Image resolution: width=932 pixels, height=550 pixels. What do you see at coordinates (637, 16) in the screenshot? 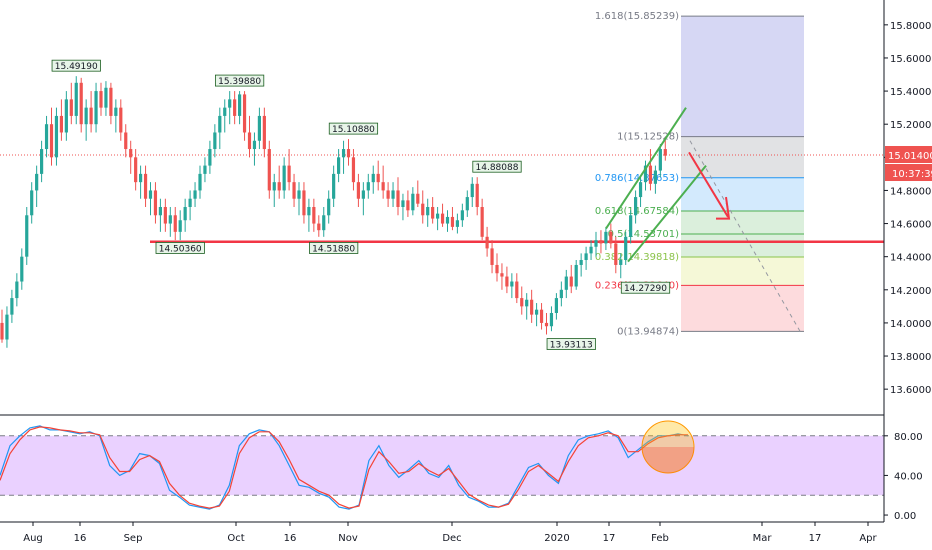
I see `fib-level-label: 1.618(15.85239)` at bounding box center [637, 16].